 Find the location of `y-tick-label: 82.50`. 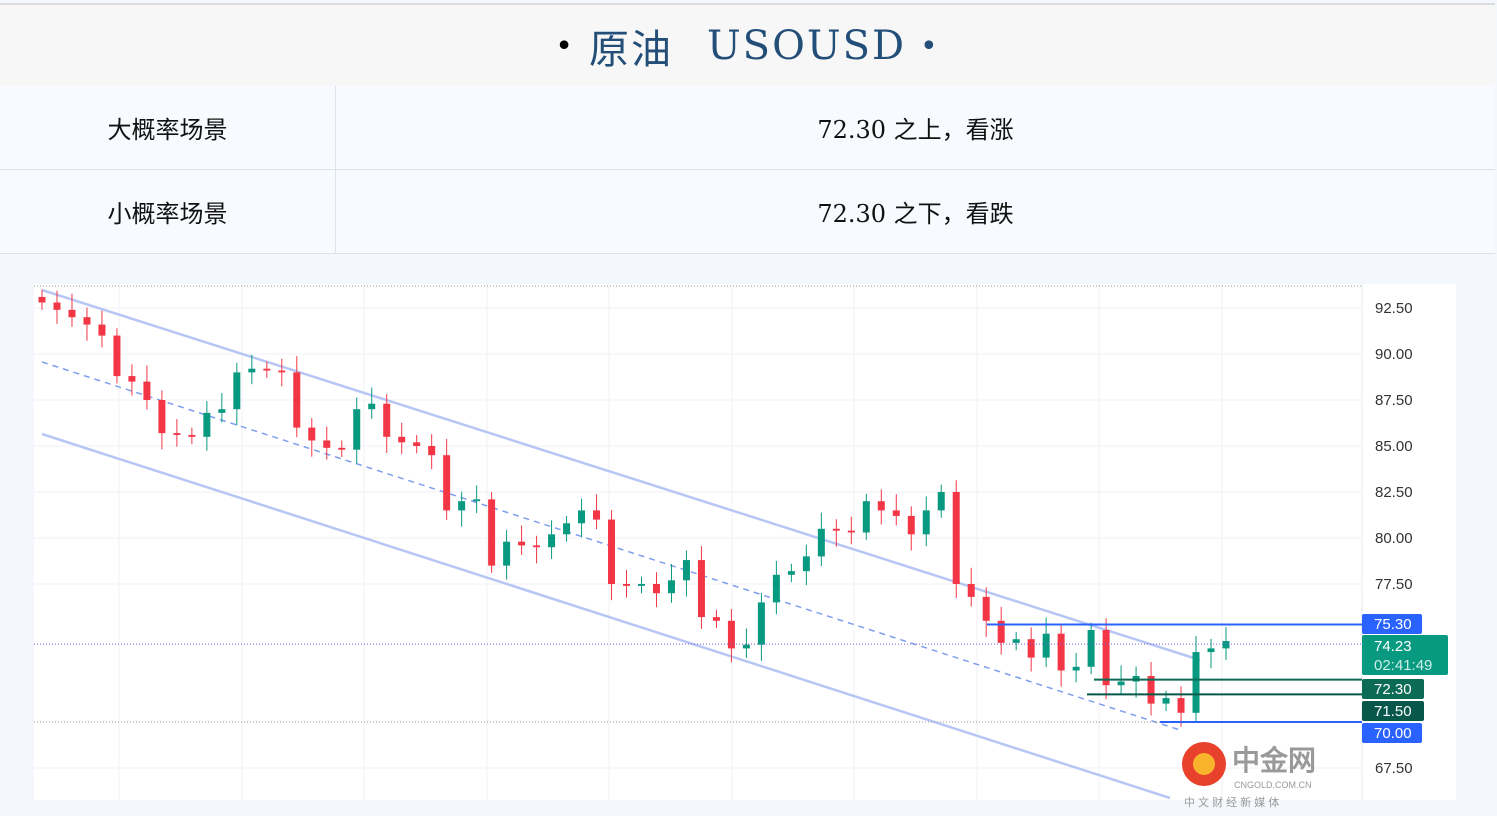

y-tick-label: 82.50 is located at coordinates (1394, 492).